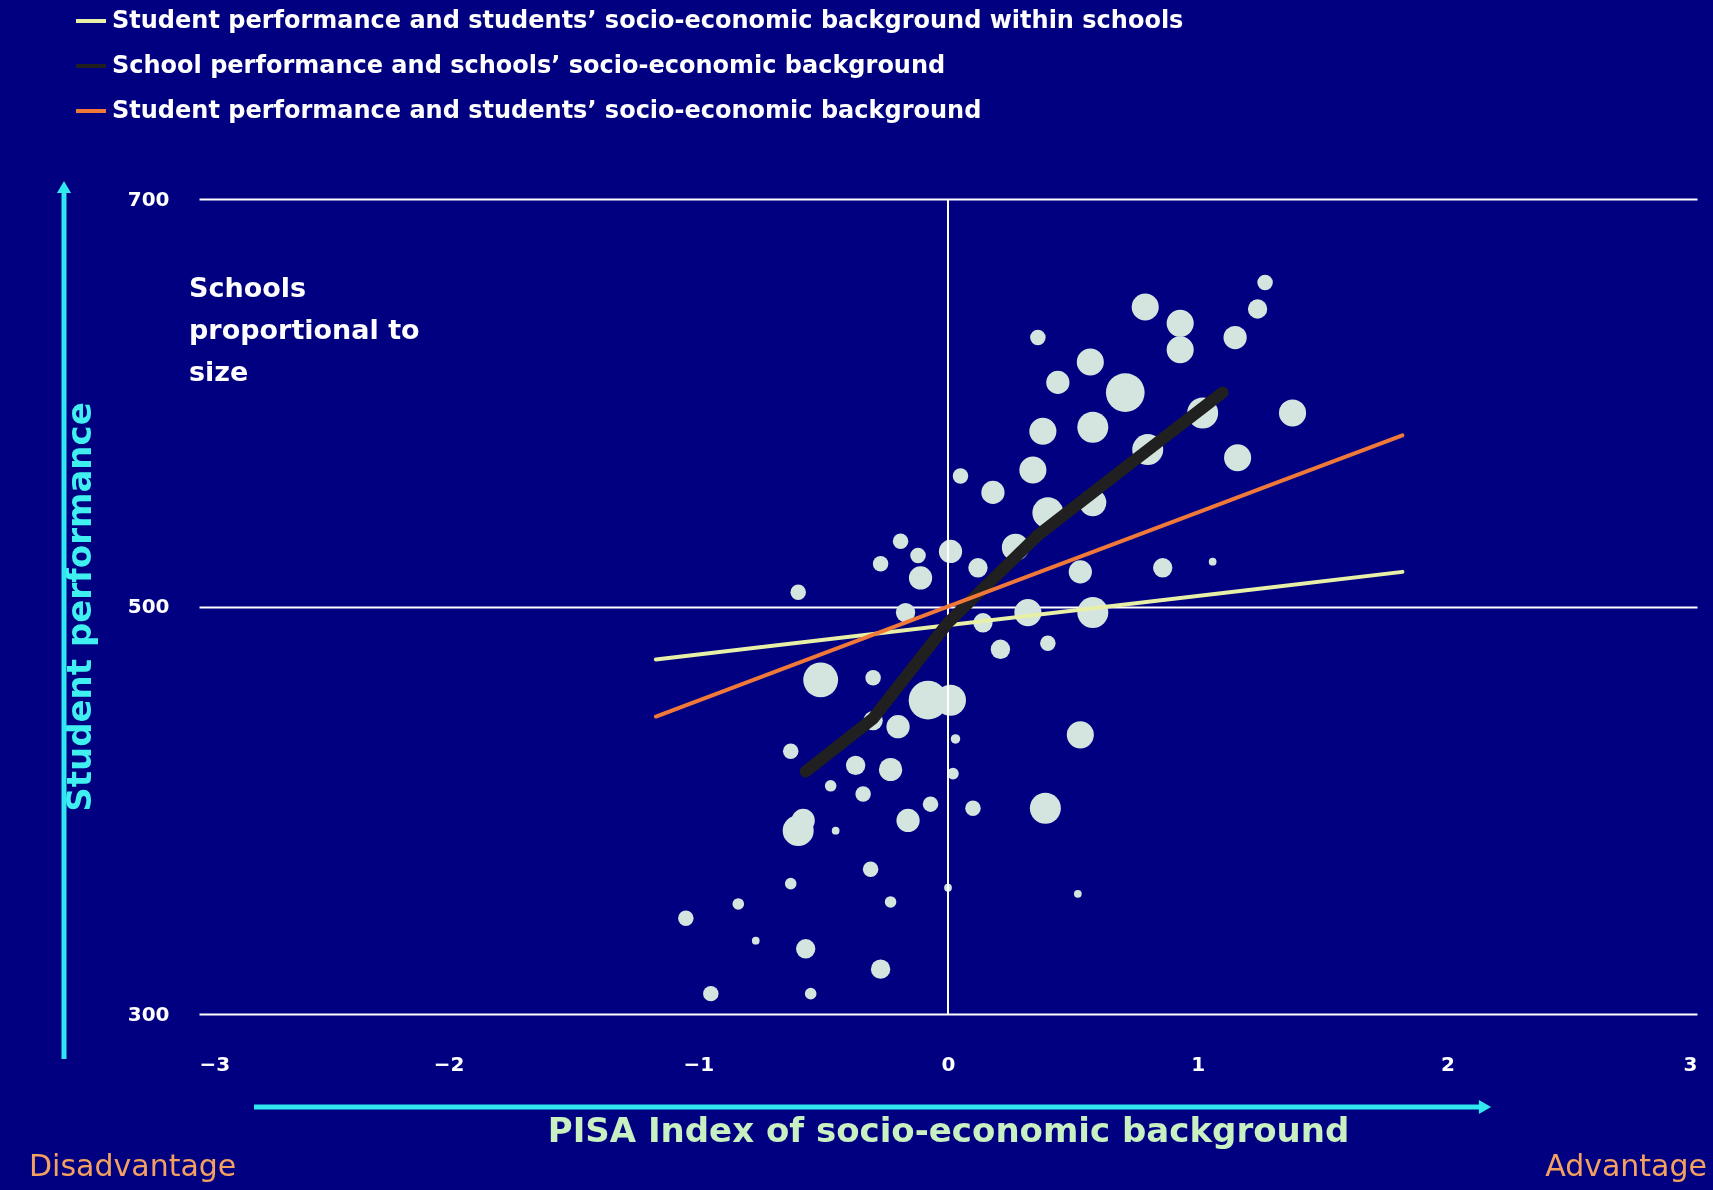 This screenshot has width=1713, height=1190. Describe the element at coordinates (948, 1129) in the screenshot. I see `x-axis-title: PISA Index of socio-economic background` at that location.